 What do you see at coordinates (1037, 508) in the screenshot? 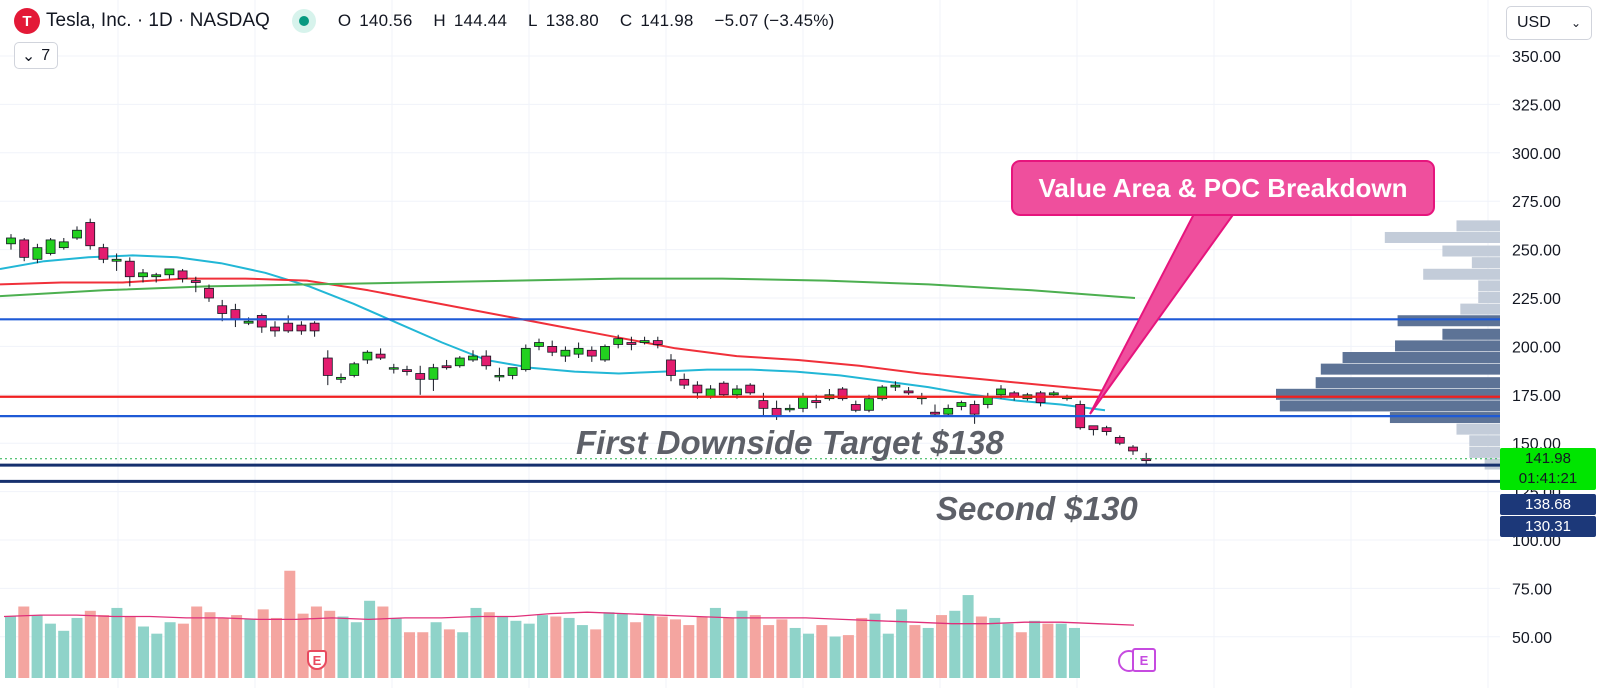
I see `second-target-label: Second $130` at bounding box center [1037, 508].